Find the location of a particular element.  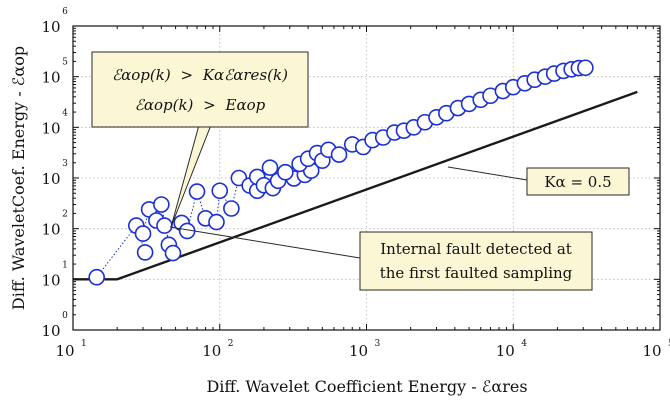

y-tick-exponent: 1 is located at coordinates (65, 265).